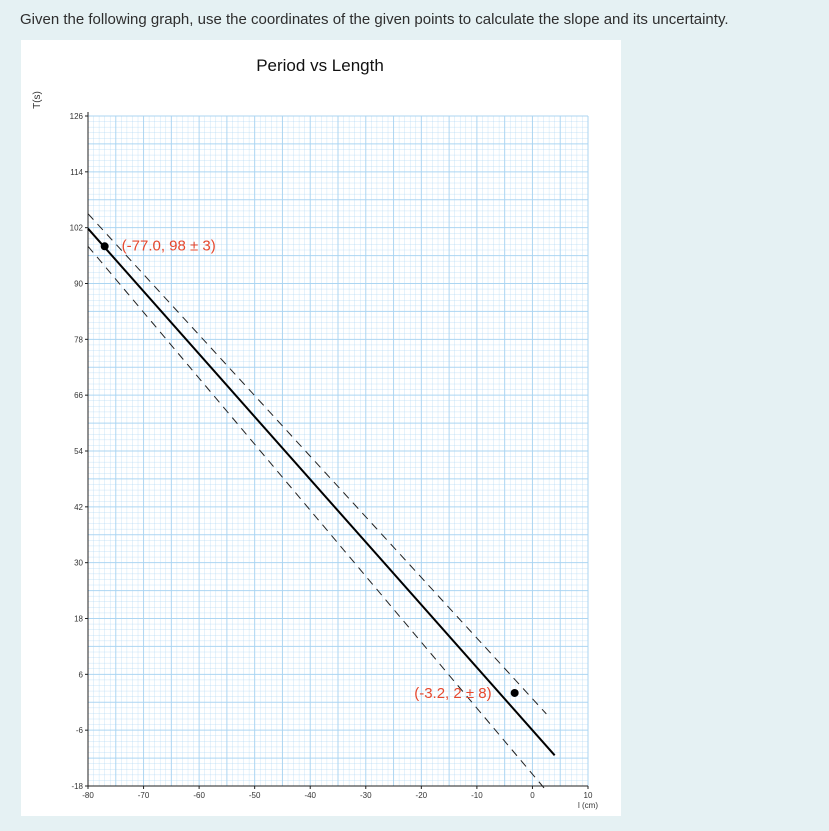 The width and height of the screenshot is (829, 831). What do you see at coordinates (452, 693) in the screenshot?
I see `point-annotation: (-3.2, 2 ± 8)` at bounding box center [452, 693].